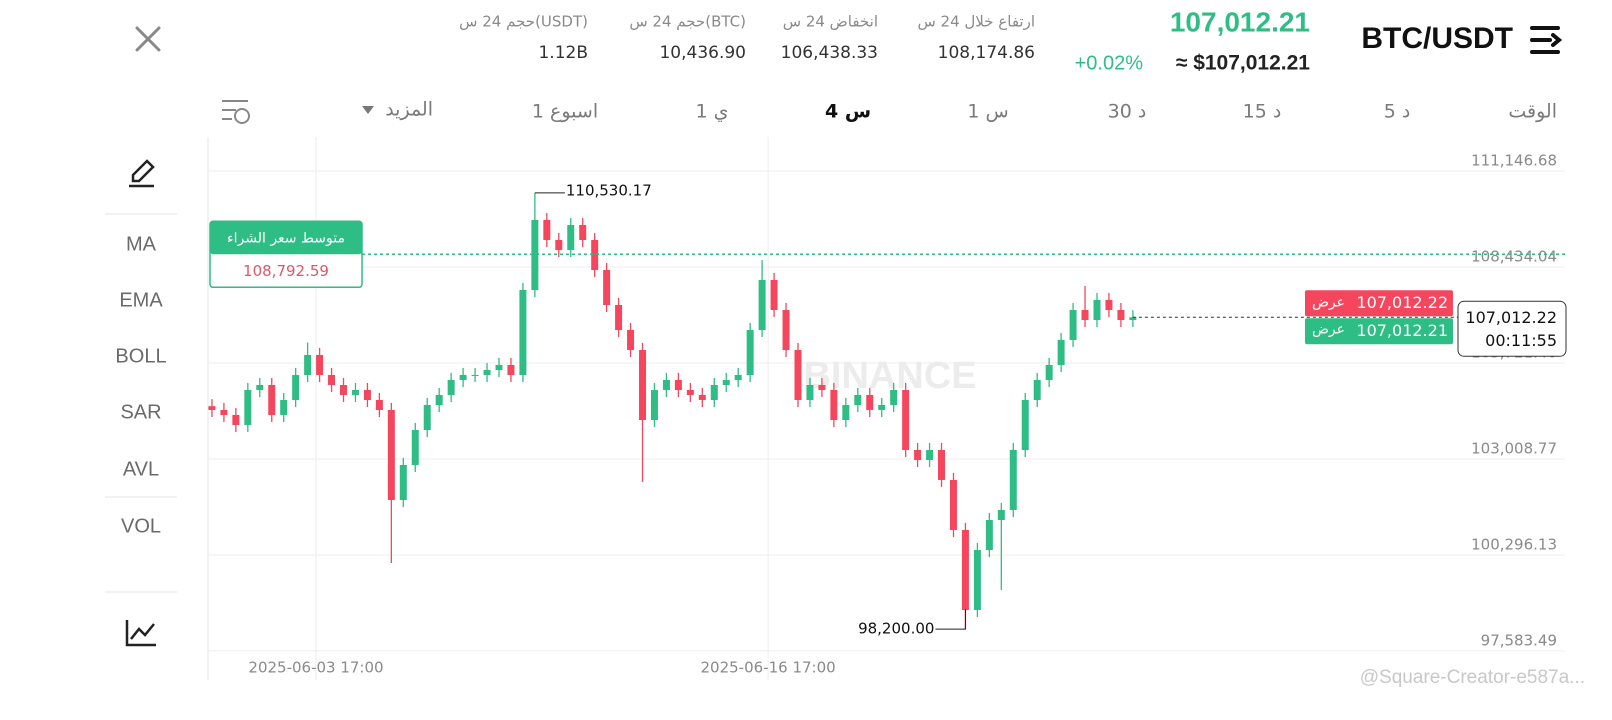 The height and width of the screenshot is (720, 1612). What do you see at coordinates (523, 22) in the screenshot?
I see `stat-label: حجم 24 س(USDT)` at bounding box center [523, 22].